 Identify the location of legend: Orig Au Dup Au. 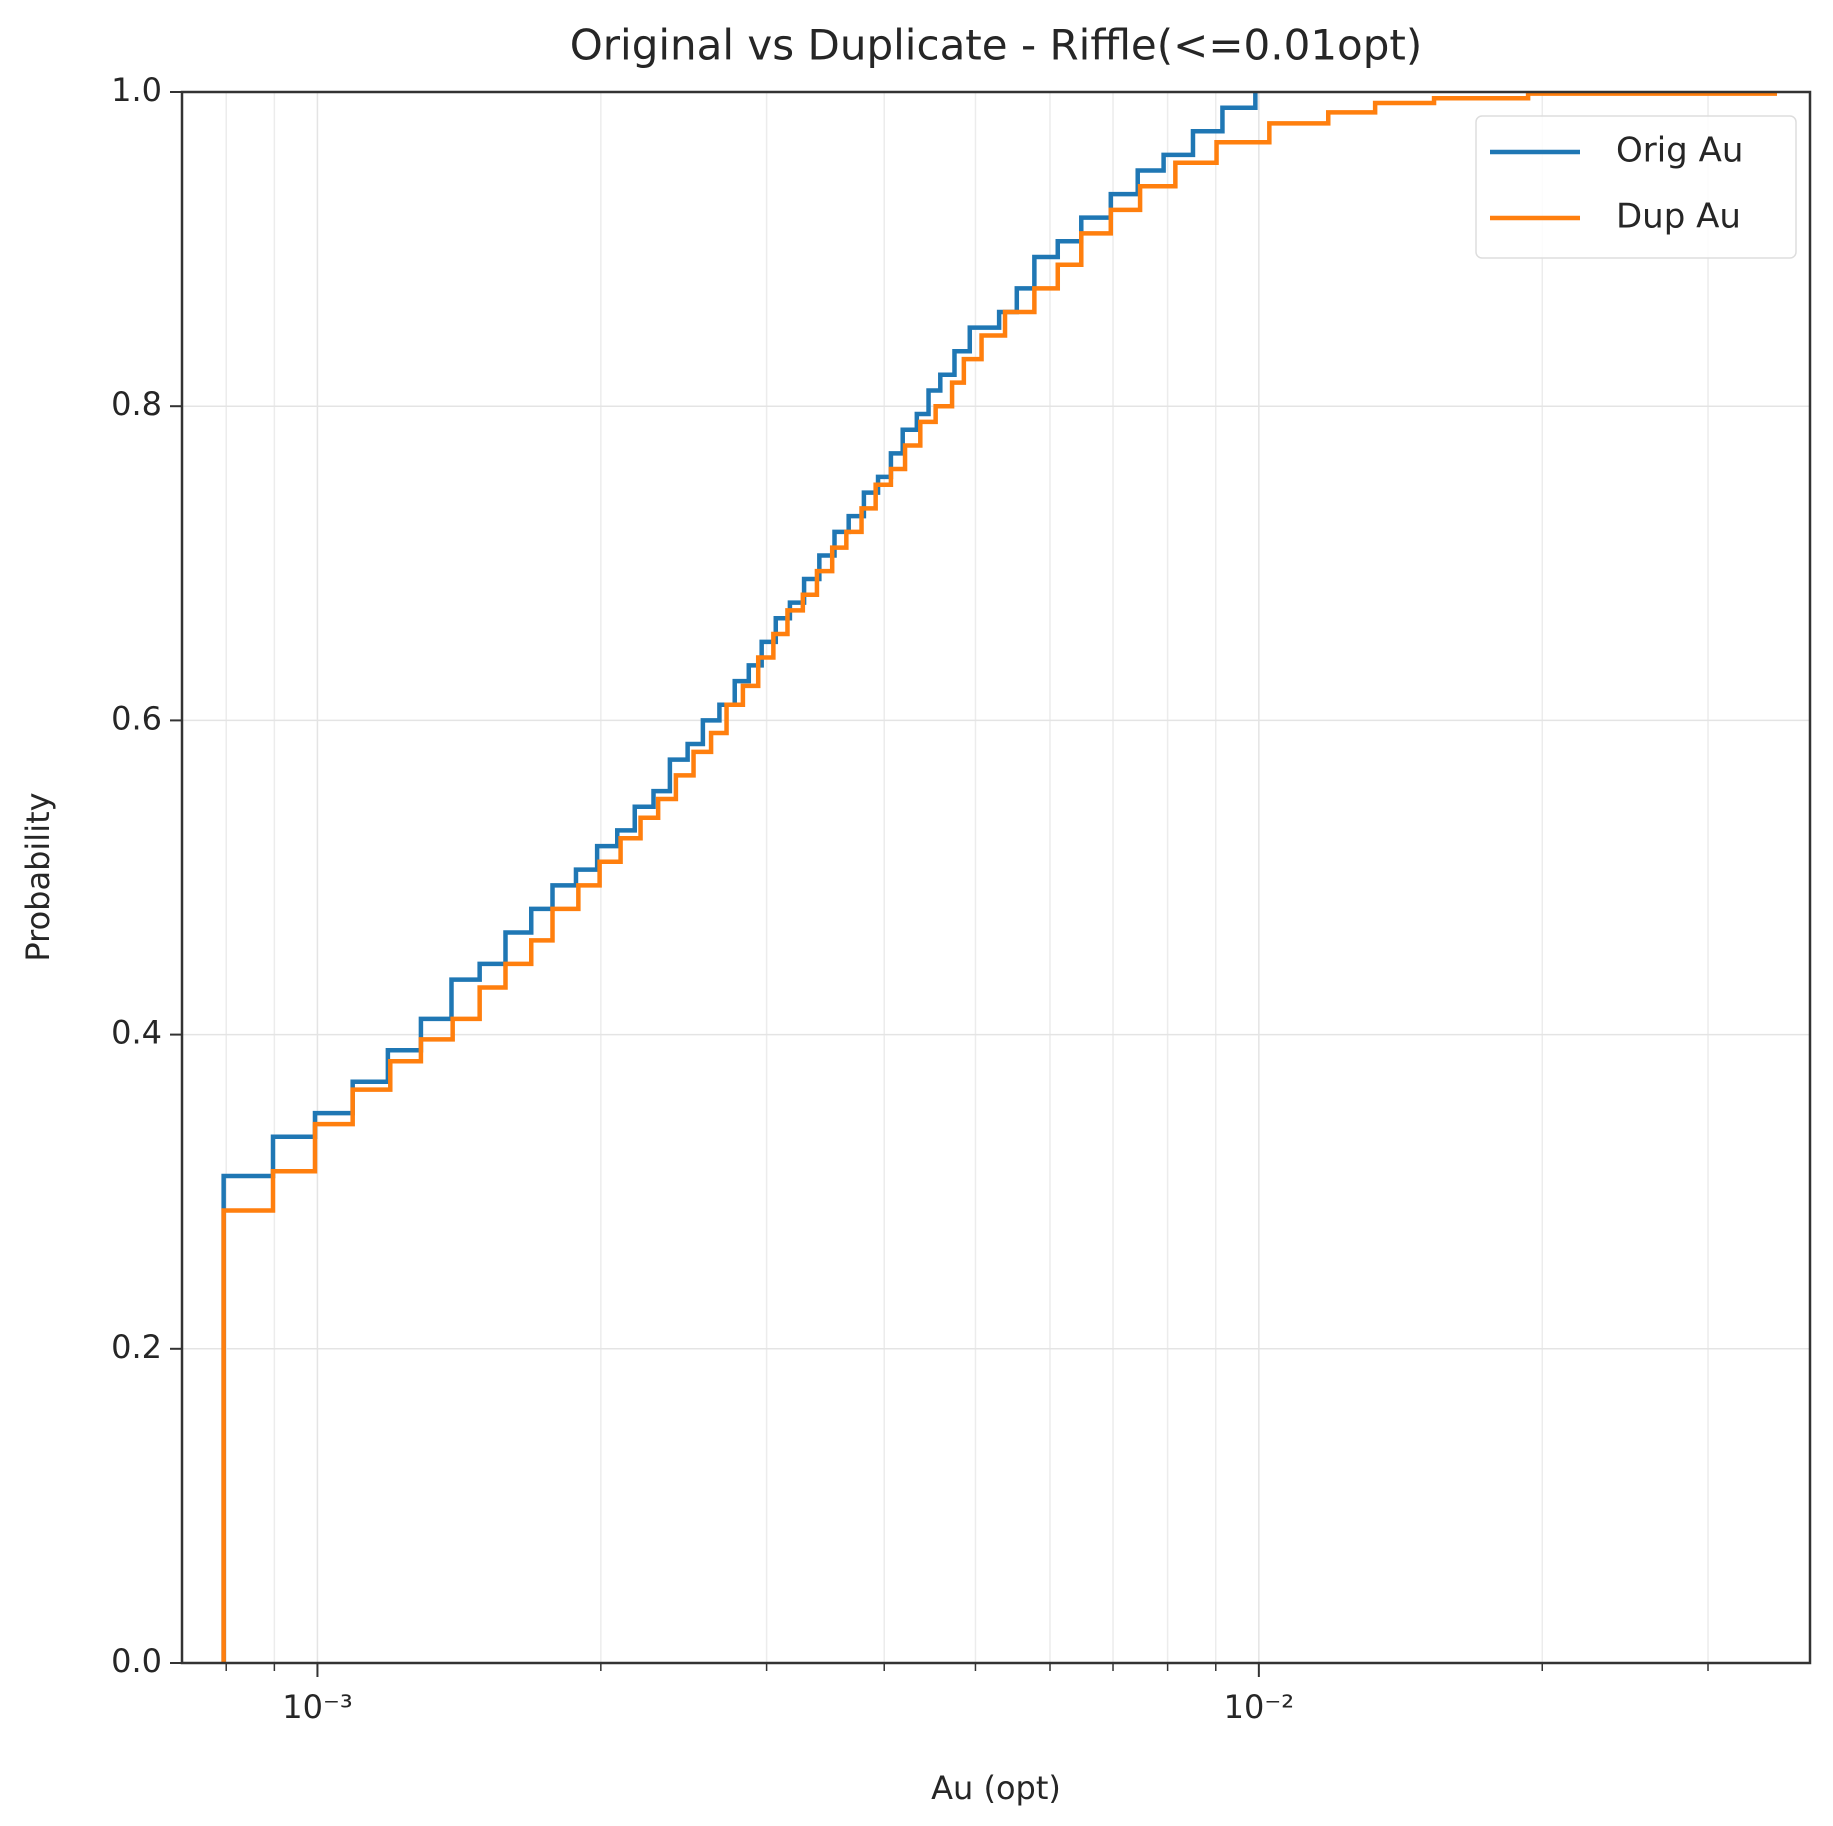
(1636, 187).